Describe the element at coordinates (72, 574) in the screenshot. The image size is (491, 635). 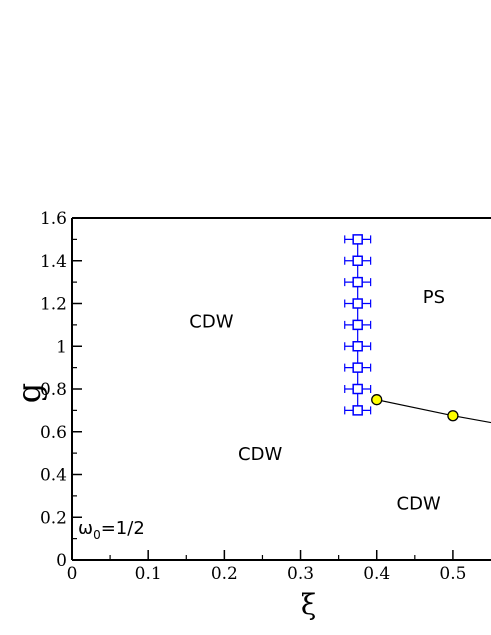
I see `x-tick-label: 0` at that location.